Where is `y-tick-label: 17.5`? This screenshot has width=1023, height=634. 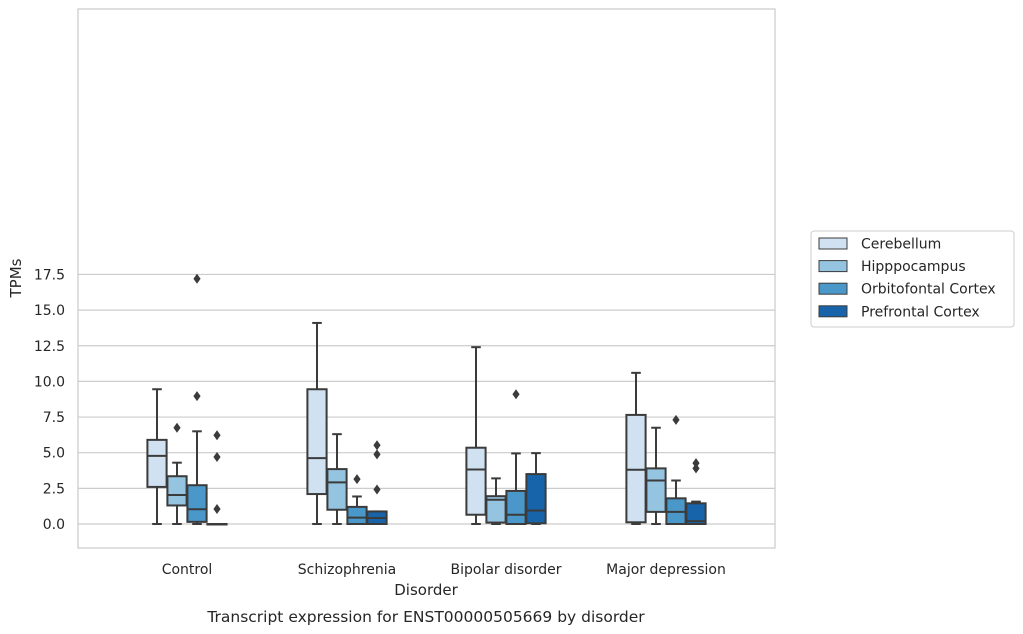 y-tick-label: 17.5 is located at coordinates (49, 275).